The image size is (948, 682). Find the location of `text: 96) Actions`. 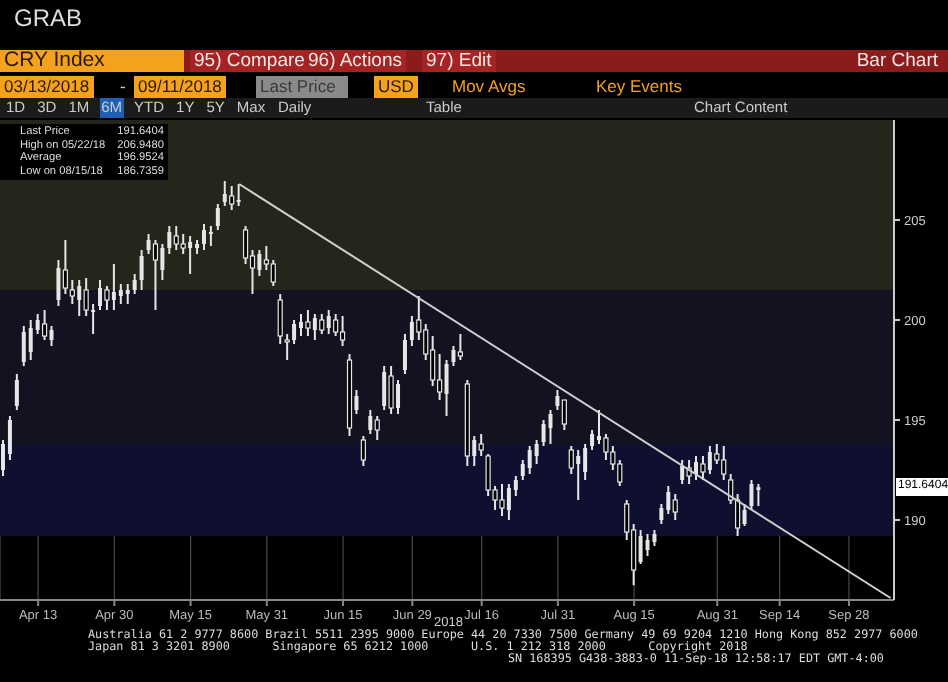

text: 96) Actions is located at coordinates (355, 61).